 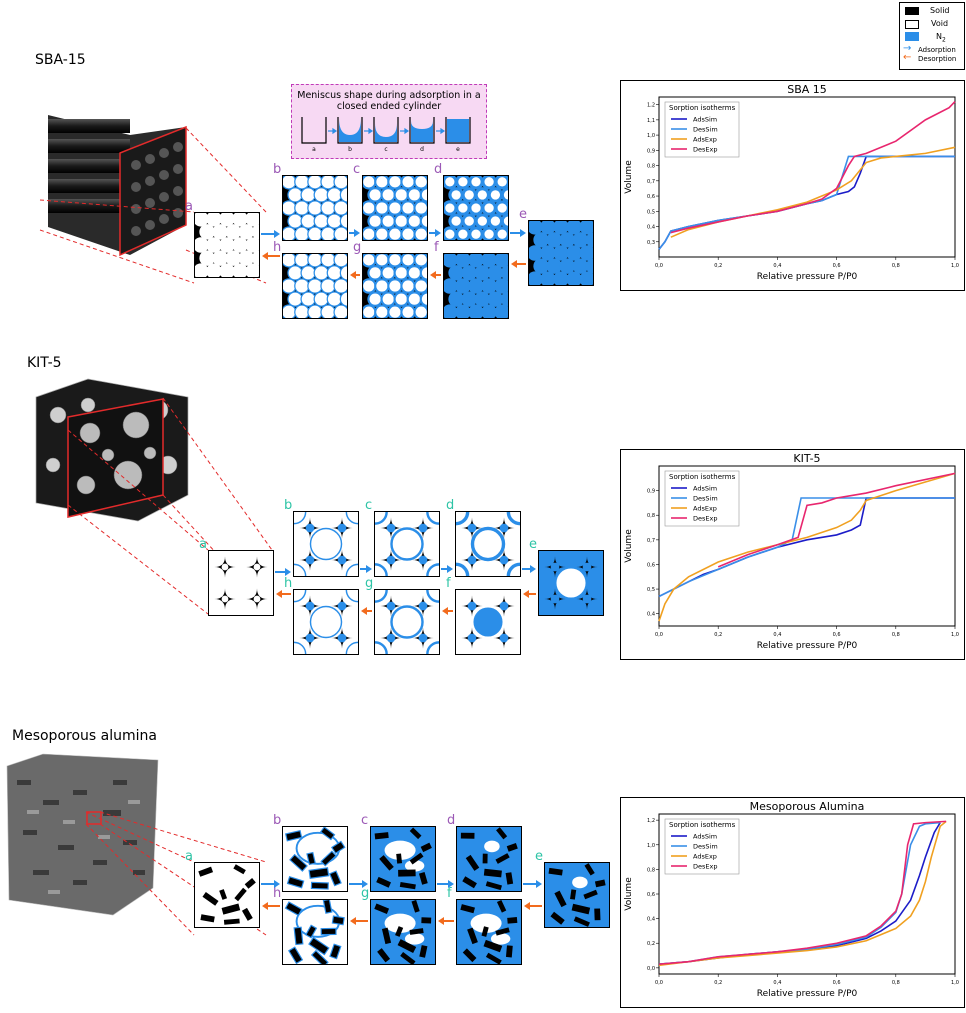 What do you see at coordinates (350, 149) in the screenshot?
I see `meniscus-step-b: b` at bounding box center [350, 149].